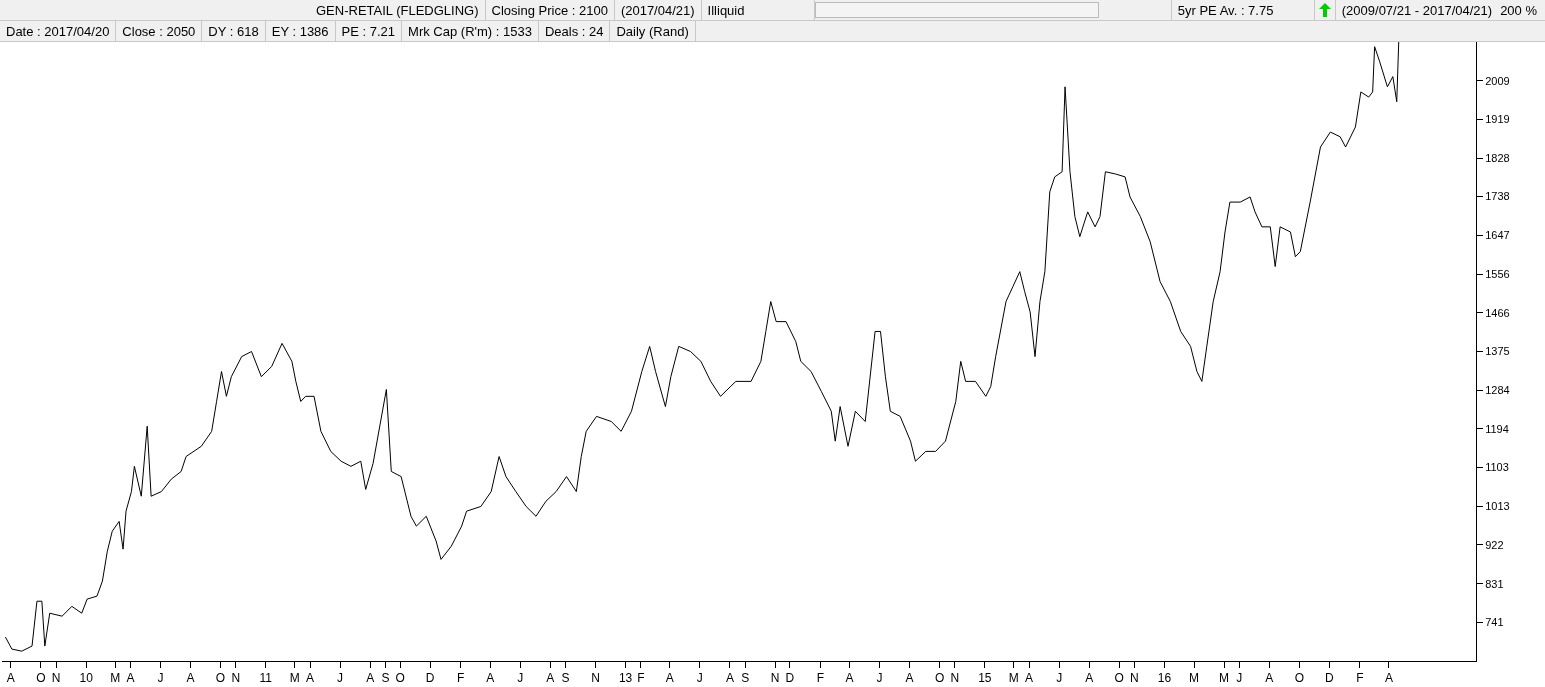 This screenshot has height=687, width=1545. Describe the element at coordinates (653, 31) in the screenshot. I see `text: Daily (Rand)` at that location.